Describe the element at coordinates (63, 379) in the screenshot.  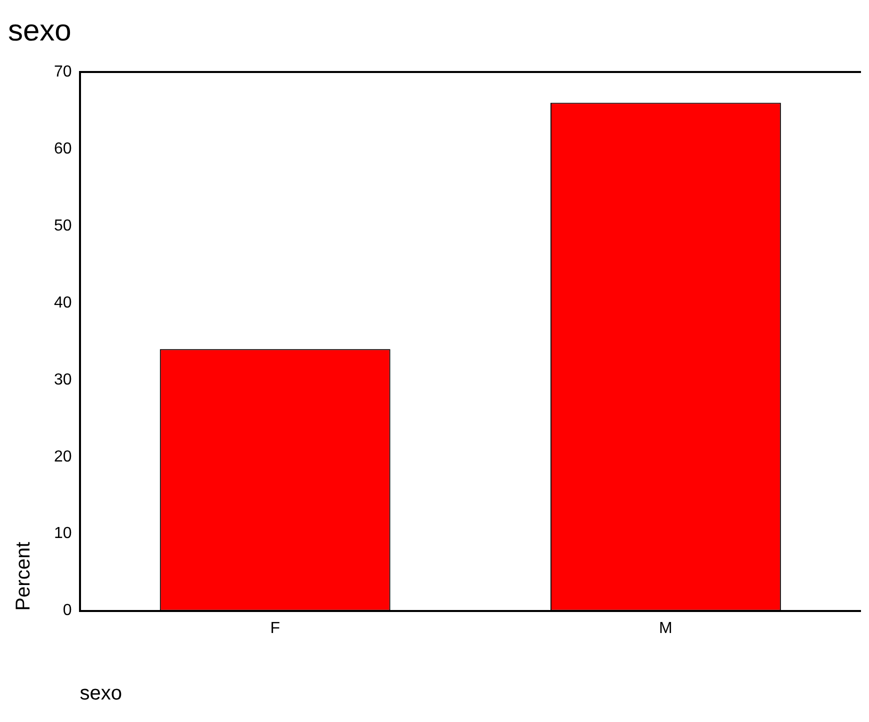
I see `y-tick-label: 30` at that location.